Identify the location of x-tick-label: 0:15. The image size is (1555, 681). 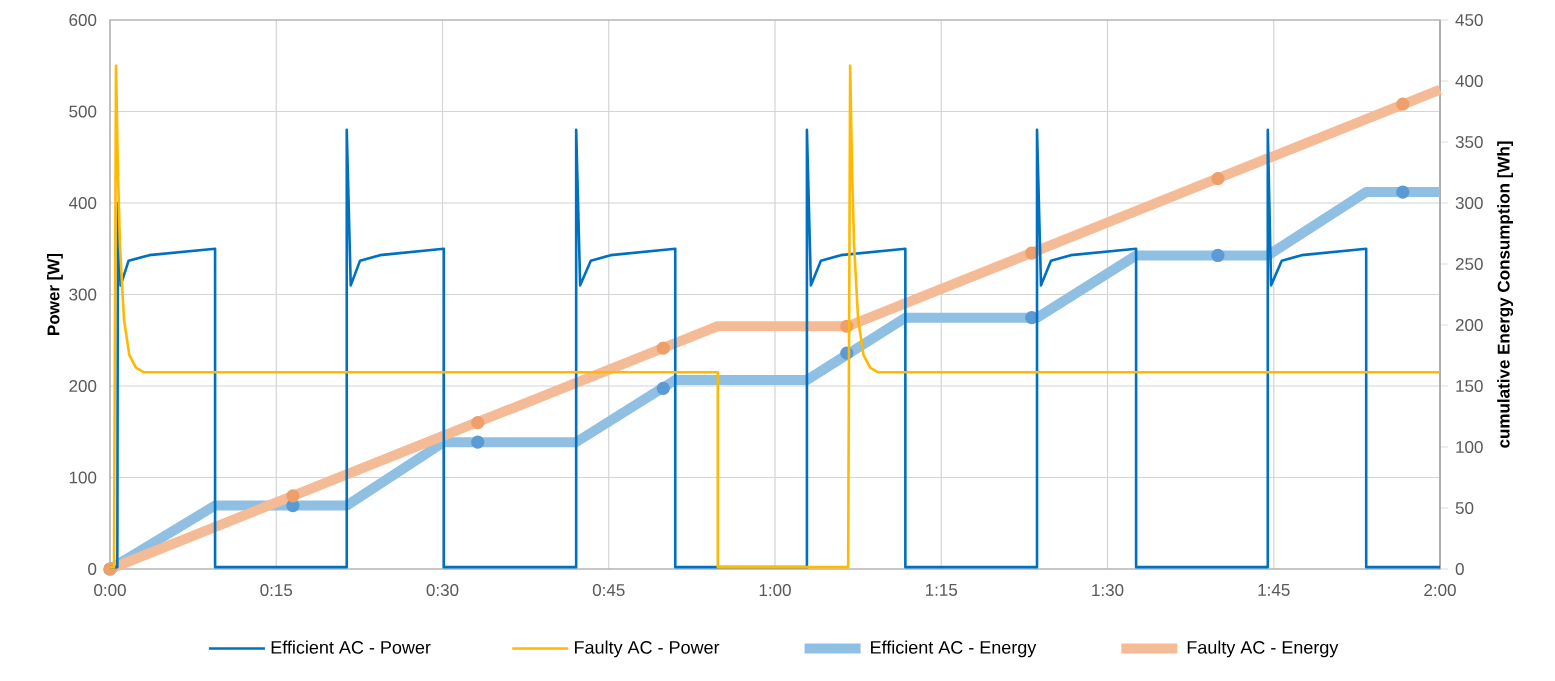
(276, 590).